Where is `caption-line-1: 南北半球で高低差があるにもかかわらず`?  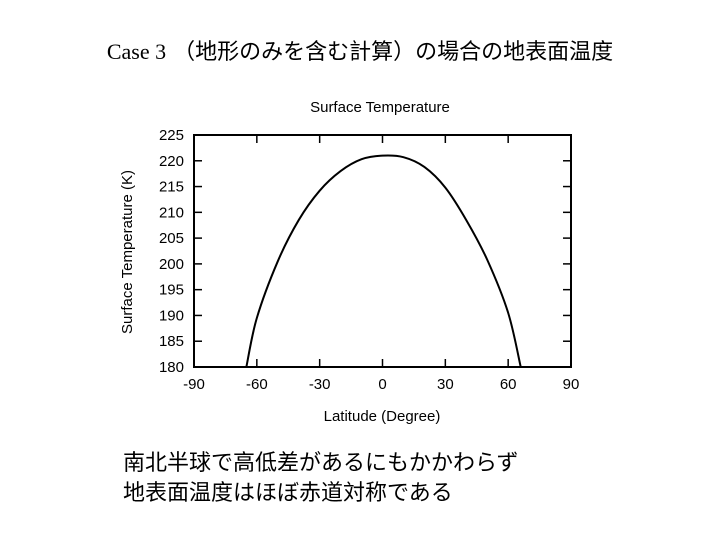 caption-line-1: 南北半球で高低差があるにもかかわらず is located at coordinates (321, 463).